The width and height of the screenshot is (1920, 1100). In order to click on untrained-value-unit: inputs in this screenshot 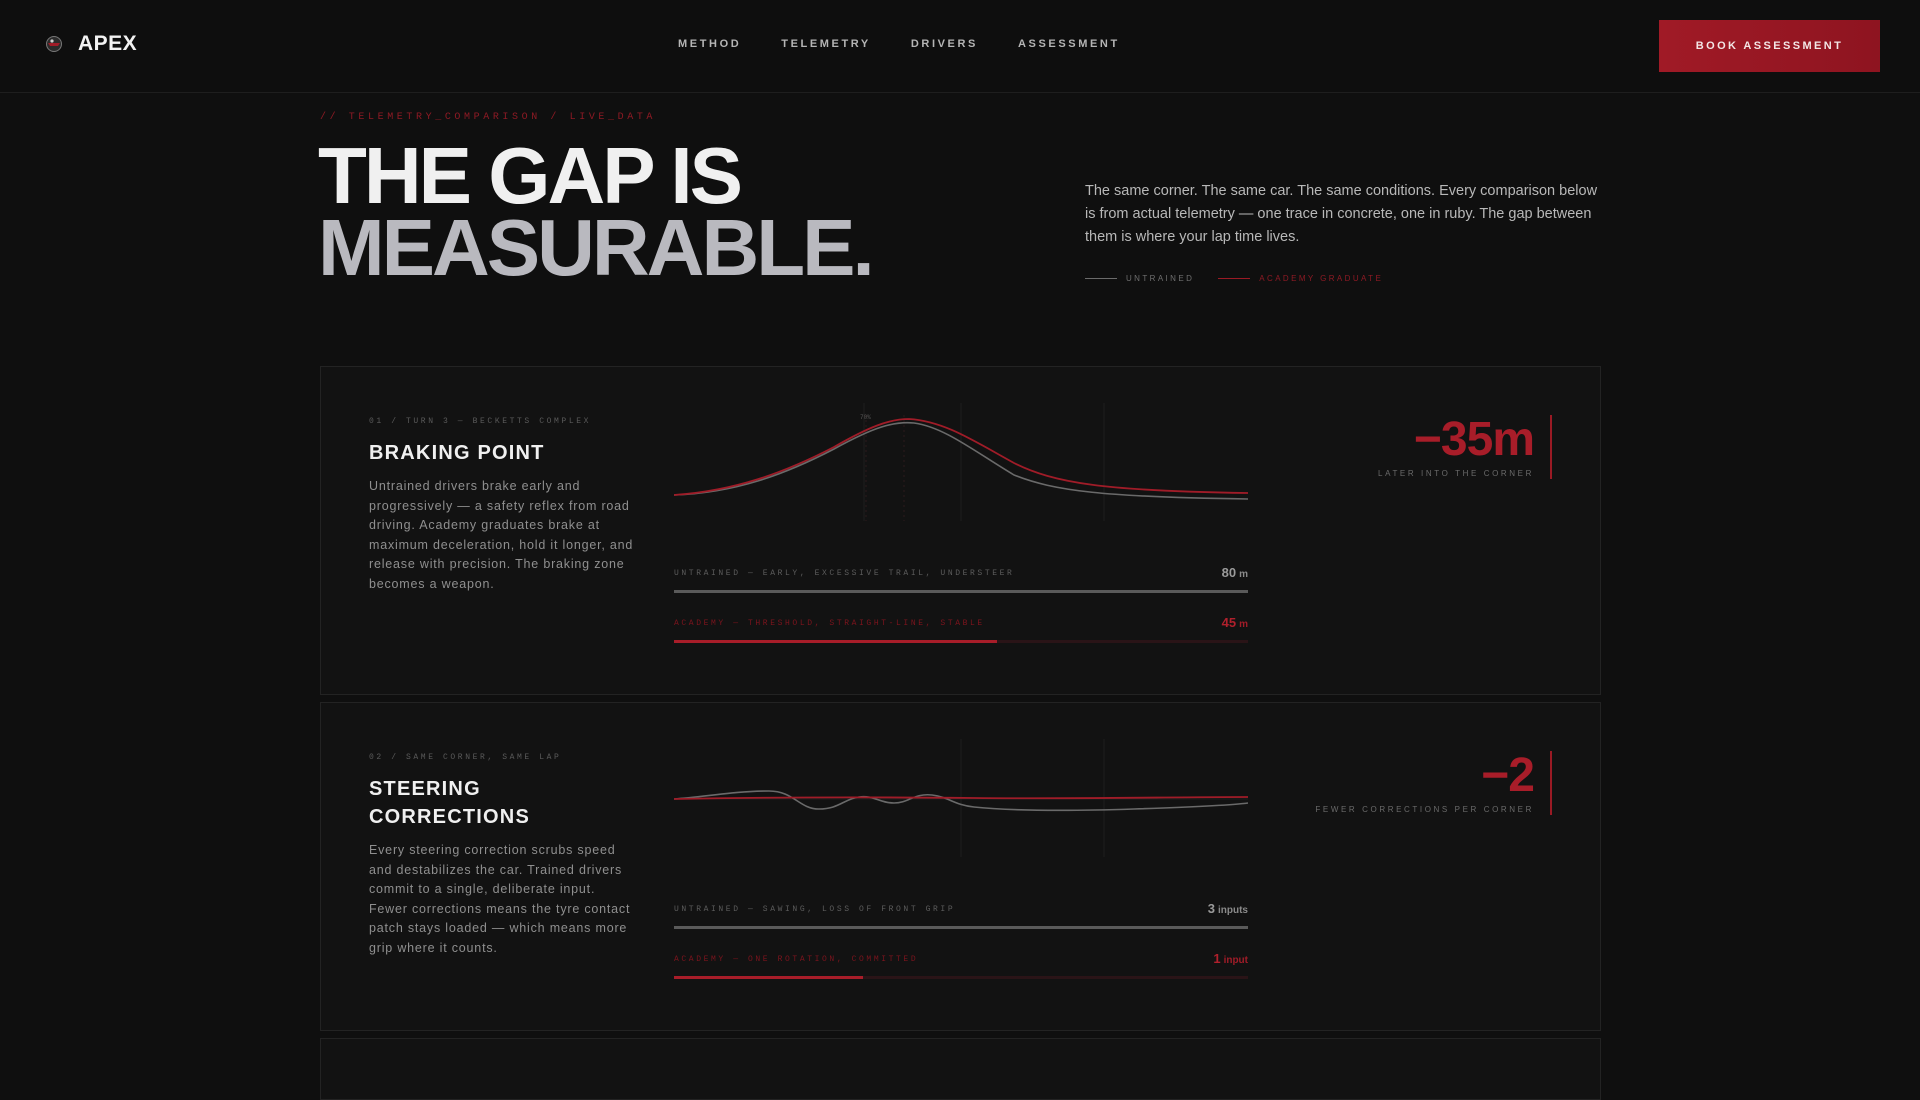, I will do `click(1233, 910)`.